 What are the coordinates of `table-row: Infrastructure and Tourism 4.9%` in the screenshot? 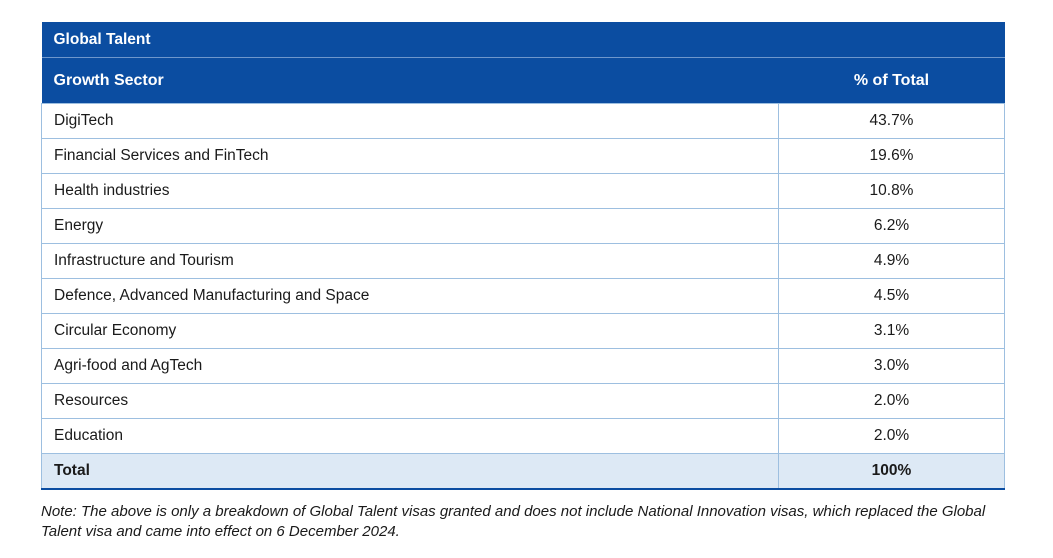 It's located at (523, 261).